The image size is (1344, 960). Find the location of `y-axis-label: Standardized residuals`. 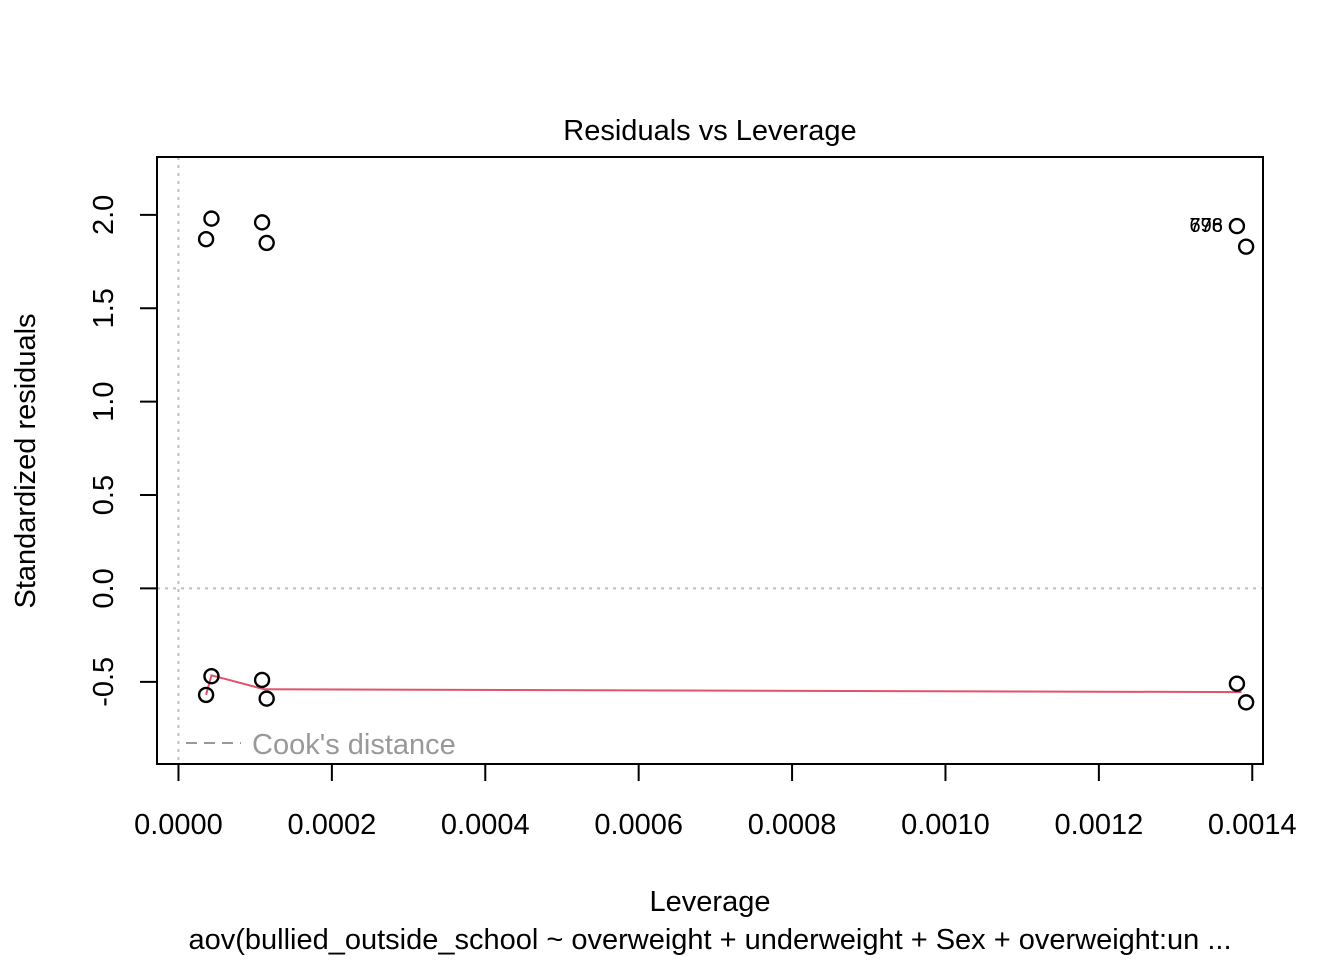

y-axis-label: Standardized residuals is located at coordinates (26, 460).